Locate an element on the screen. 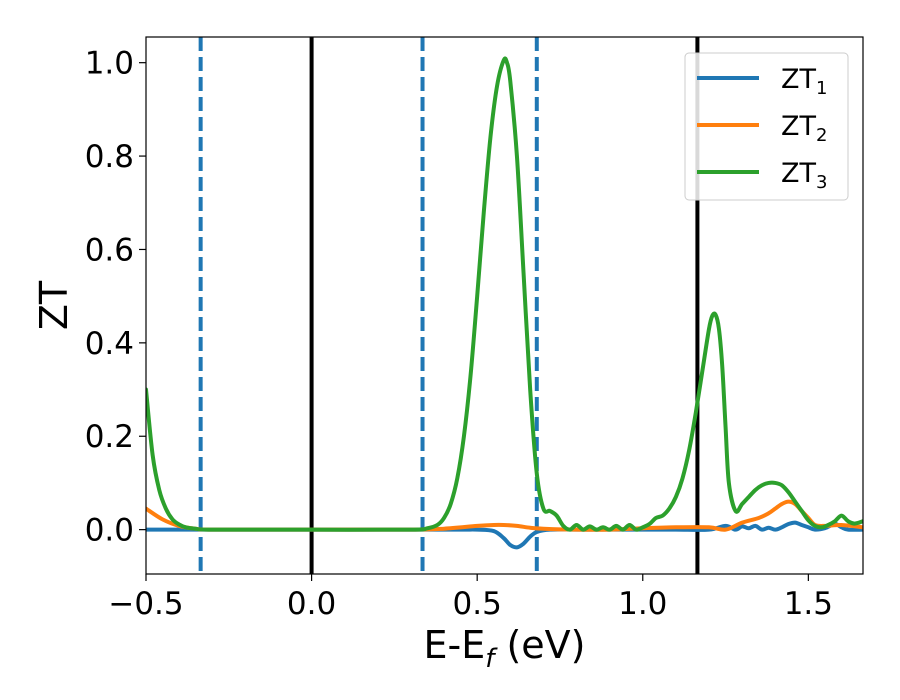  y-tick-label: 0.6 is located at coordinates (109, 250).